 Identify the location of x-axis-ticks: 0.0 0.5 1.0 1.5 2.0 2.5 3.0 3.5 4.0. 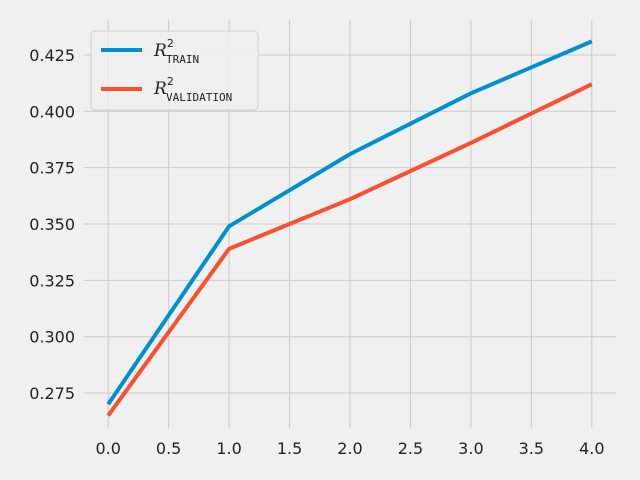
(349, 448).